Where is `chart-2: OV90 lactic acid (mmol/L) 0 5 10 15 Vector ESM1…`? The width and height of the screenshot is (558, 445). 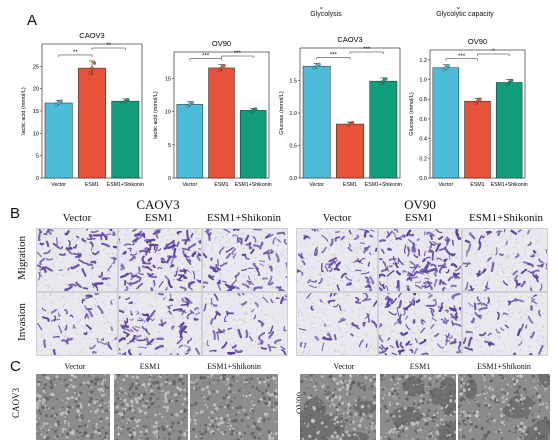
chart-2: OV90 lactic acid (mmol/L) 0 5 10 15 Vector ESM1… is located at coordinates (212, 113).